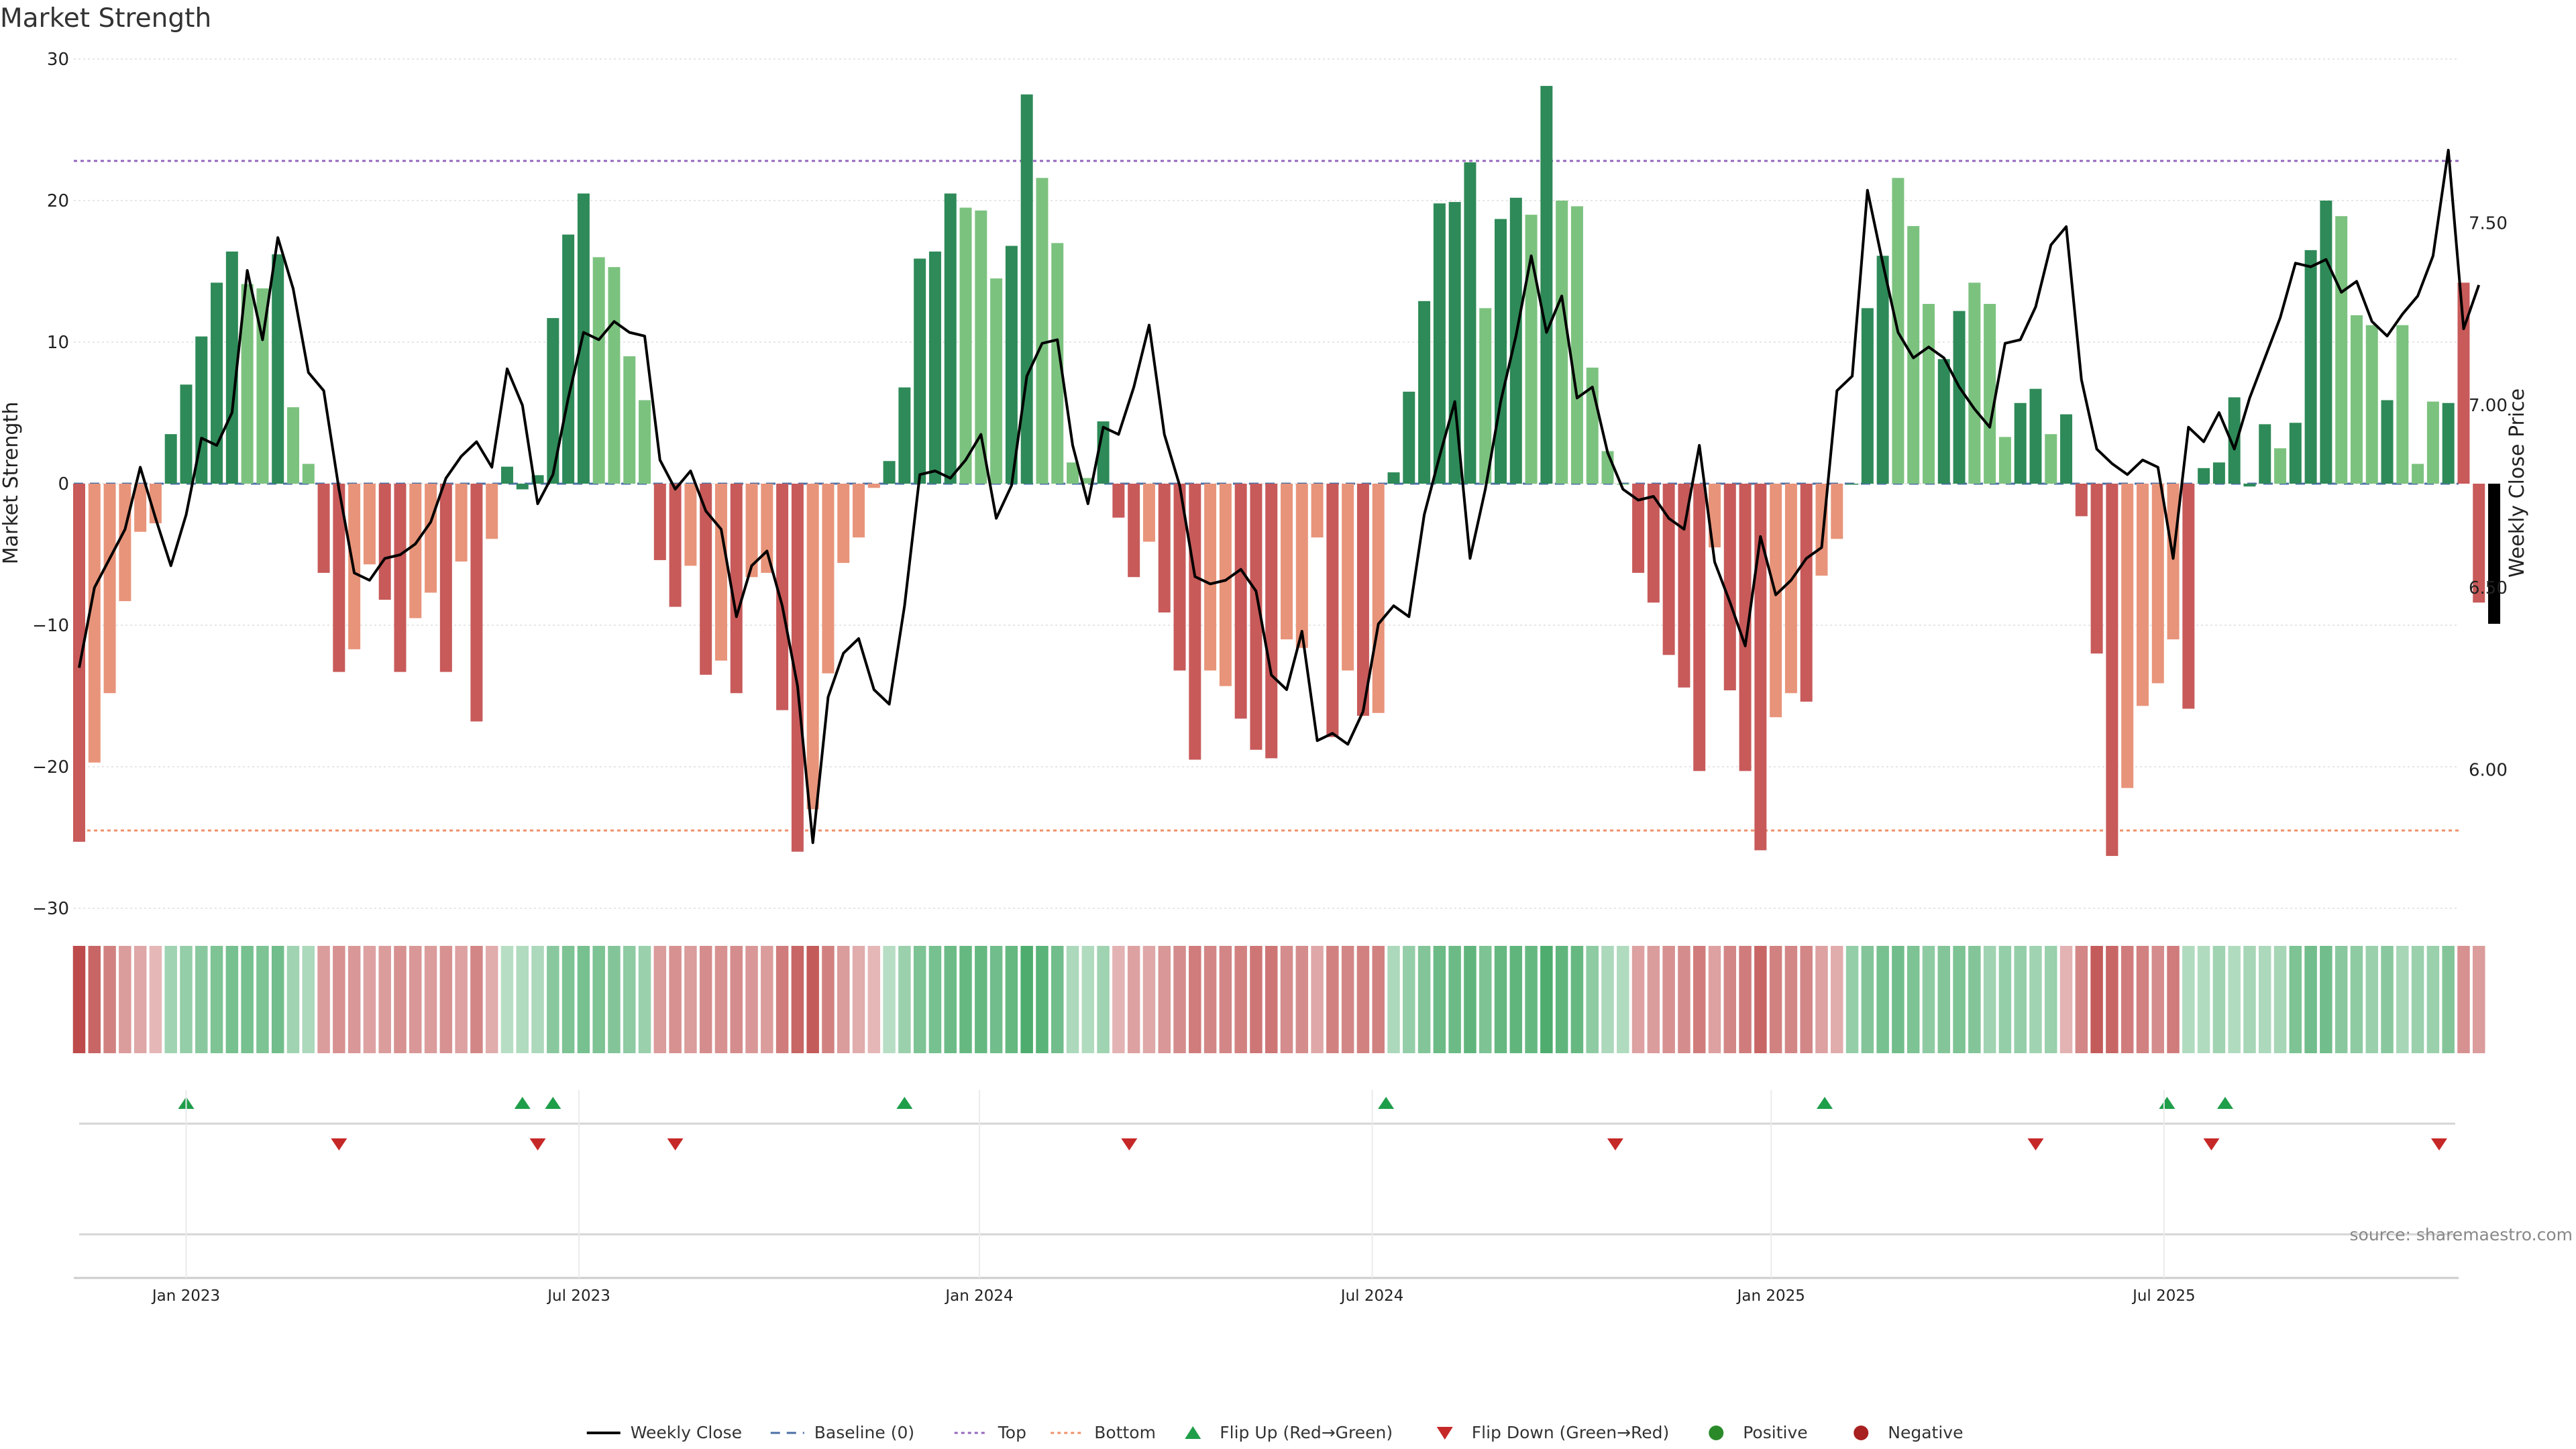  What do you see at coordinates (664, 1432) in the screenshot?
I see `legend-item: Weekly Close` at bounding box center [664, 1432].